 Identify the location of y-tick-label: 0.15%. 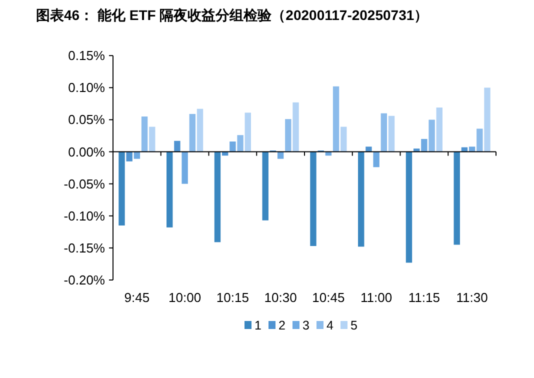
(87, 56).